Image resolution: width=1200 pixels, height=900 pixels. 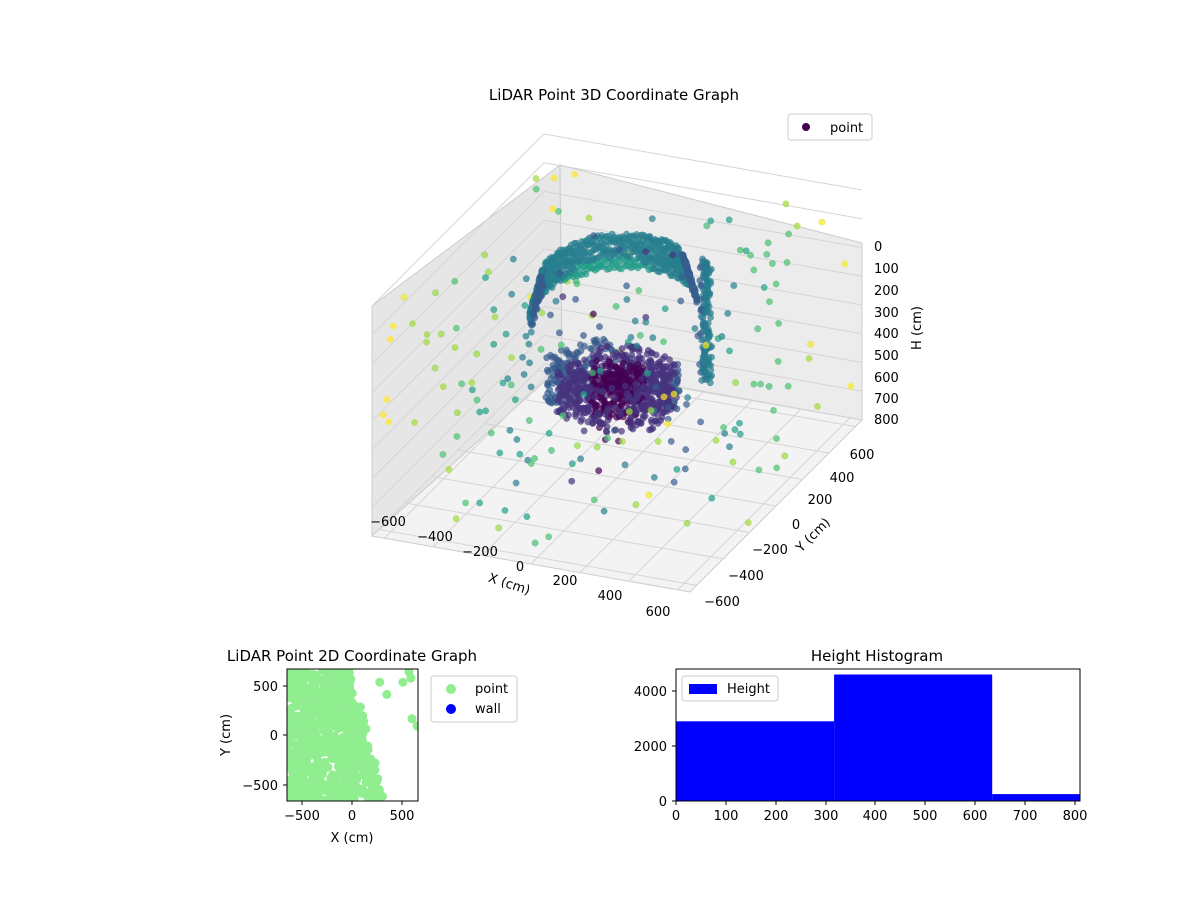 What do you see at coordinates (703, 689) in the screenshot?
I see `histogram-legend-swatch` at bounding box center [703, 689].